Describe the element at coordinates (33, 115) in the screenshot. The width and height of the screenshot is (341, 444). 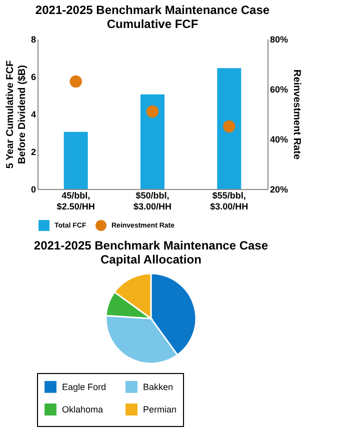
I see `y-tick-label: 4` at that location.